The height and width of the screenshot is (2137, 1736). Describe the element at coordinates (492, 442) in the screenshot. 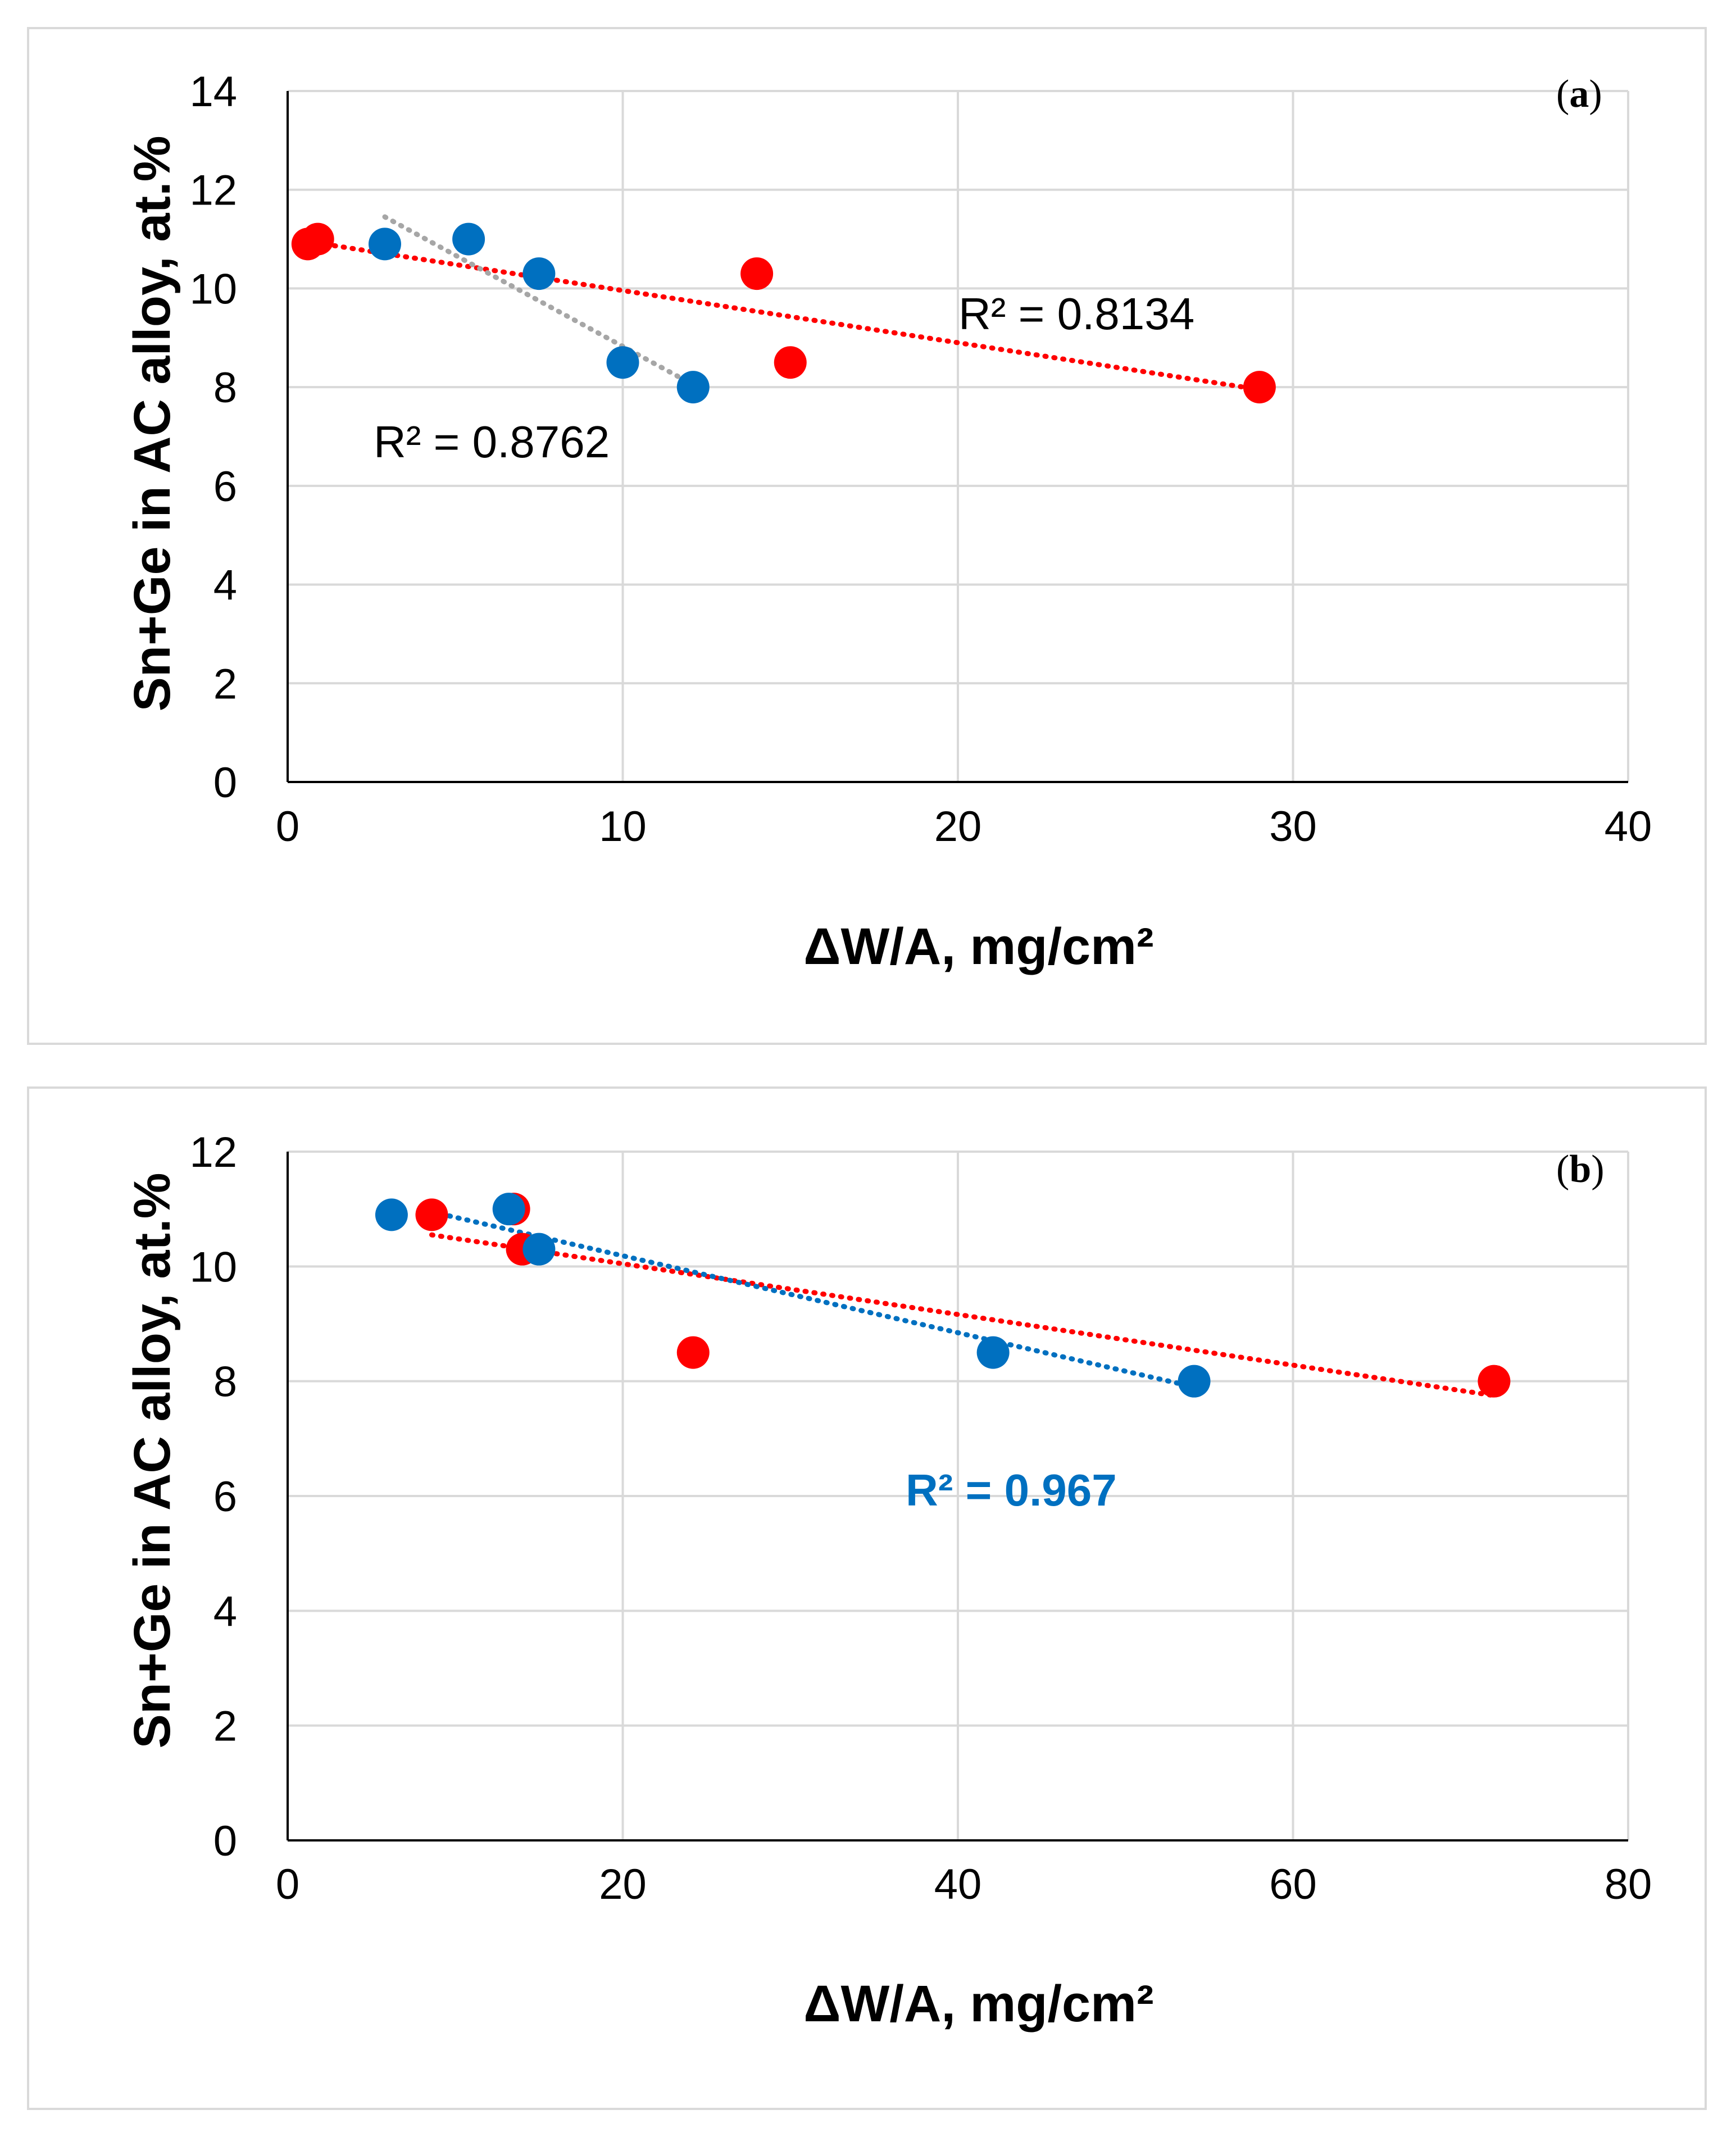

I see `r2-label-blue: R² = 0.8762` at that location.